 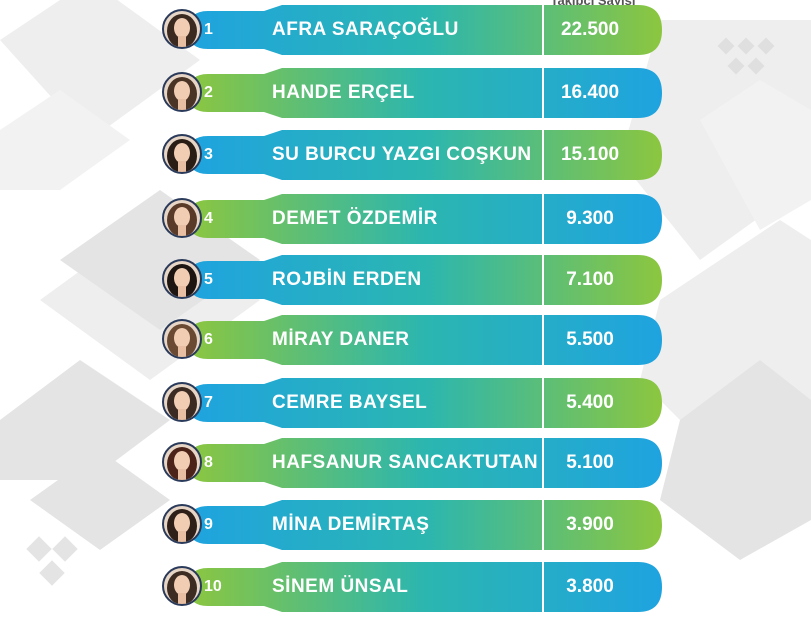 What do you see at coordinates (590, 92) in the screenshot?
I see `follower-count: 16.400` at bounding box center [590, 92].